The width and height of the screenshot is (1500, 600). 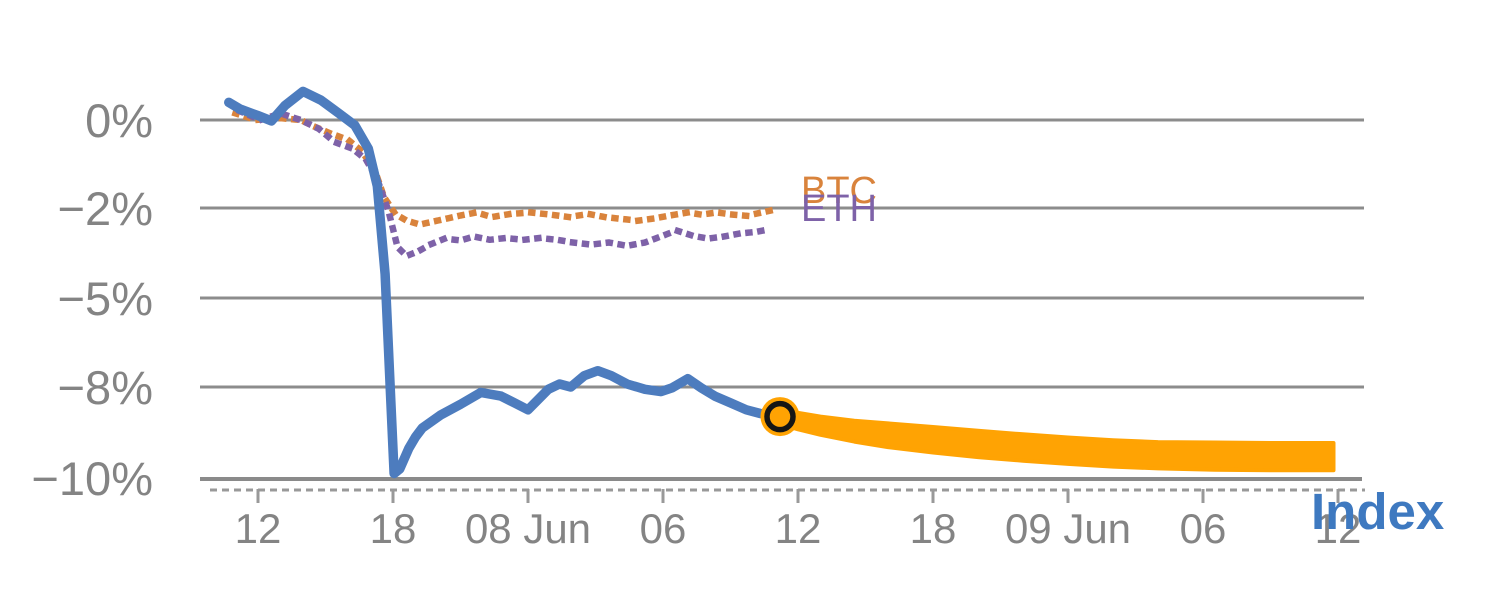 What do you see at coordinates (105, 208) in the screenshot?
I see `y-tick-label: −2%` at bounding box center [105, 208].